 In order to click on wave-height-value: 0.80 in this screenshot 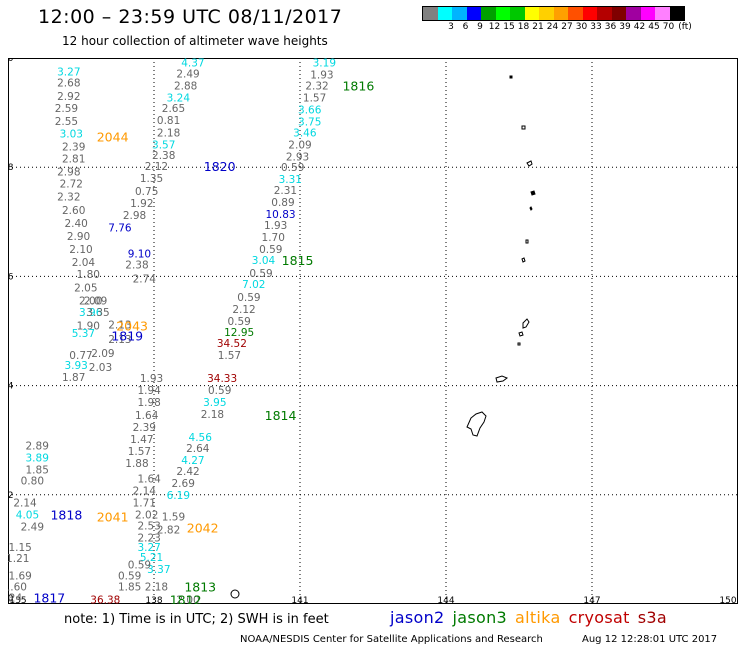, I will do `click(32, 482)`.